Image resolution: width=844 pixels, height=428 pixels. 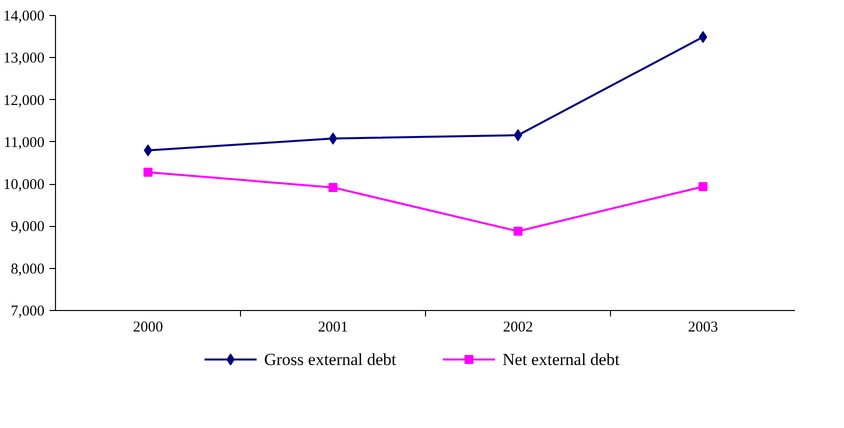 What do you see at coordinates (23, 100) in the screenshot?
I see `y-tick-label: 12,000` at bounding box center [23, 100].